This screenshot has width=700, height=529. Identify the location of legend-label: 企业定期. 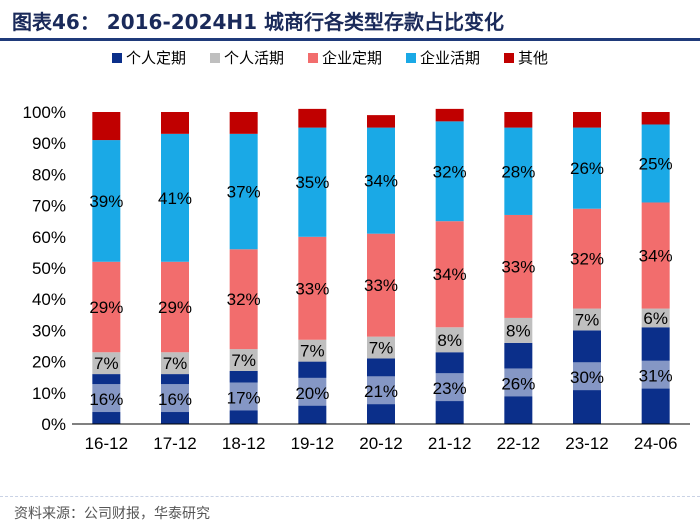
(352, 58).